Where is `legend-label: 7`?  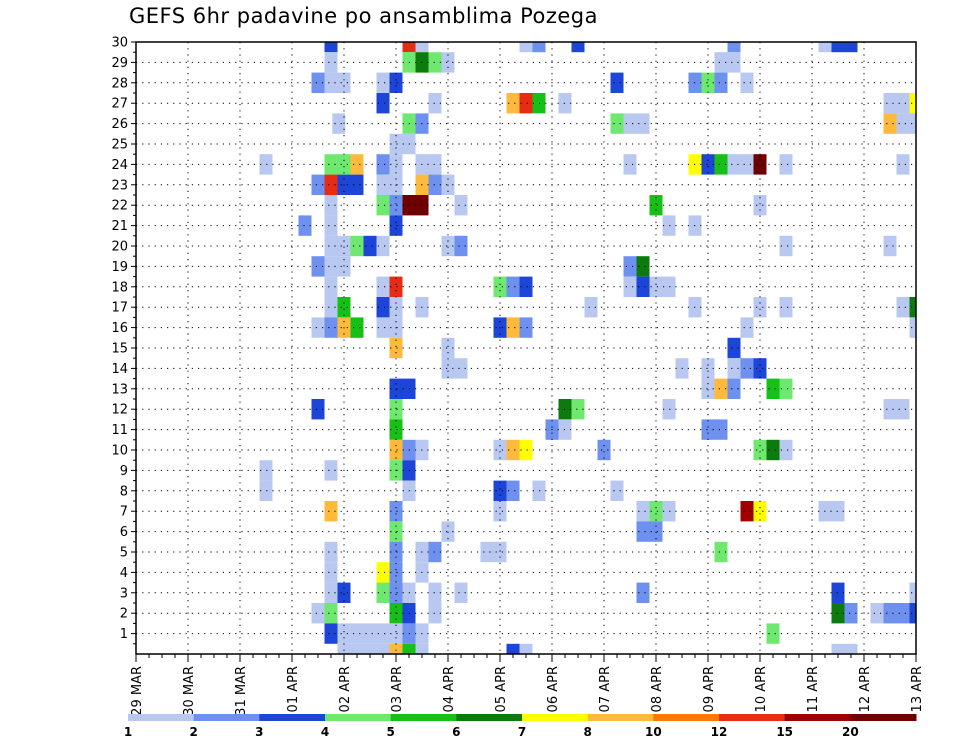
legend-label: 7 is located at coordinates (522, 732).